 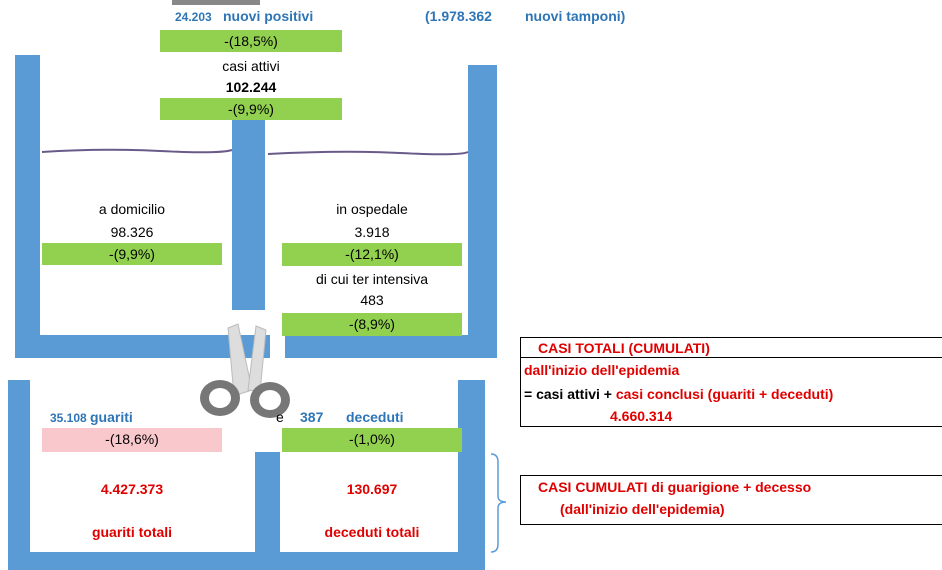 What do you see at coordinates (111, 417) in the screenshot?
I see `recovered-new-label: guariti` at bounding box center [111, 417].